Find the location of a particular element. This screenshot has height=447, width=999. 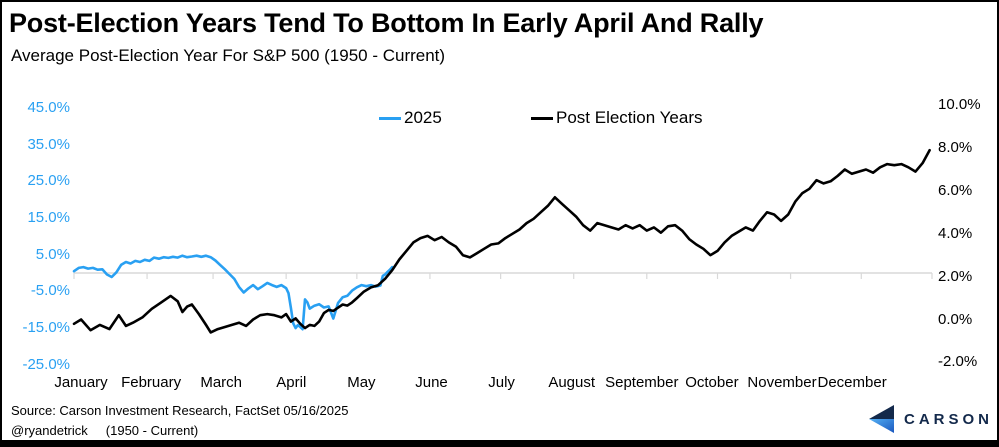

x-axis-label-july: July is located at coordinates (501, 382).